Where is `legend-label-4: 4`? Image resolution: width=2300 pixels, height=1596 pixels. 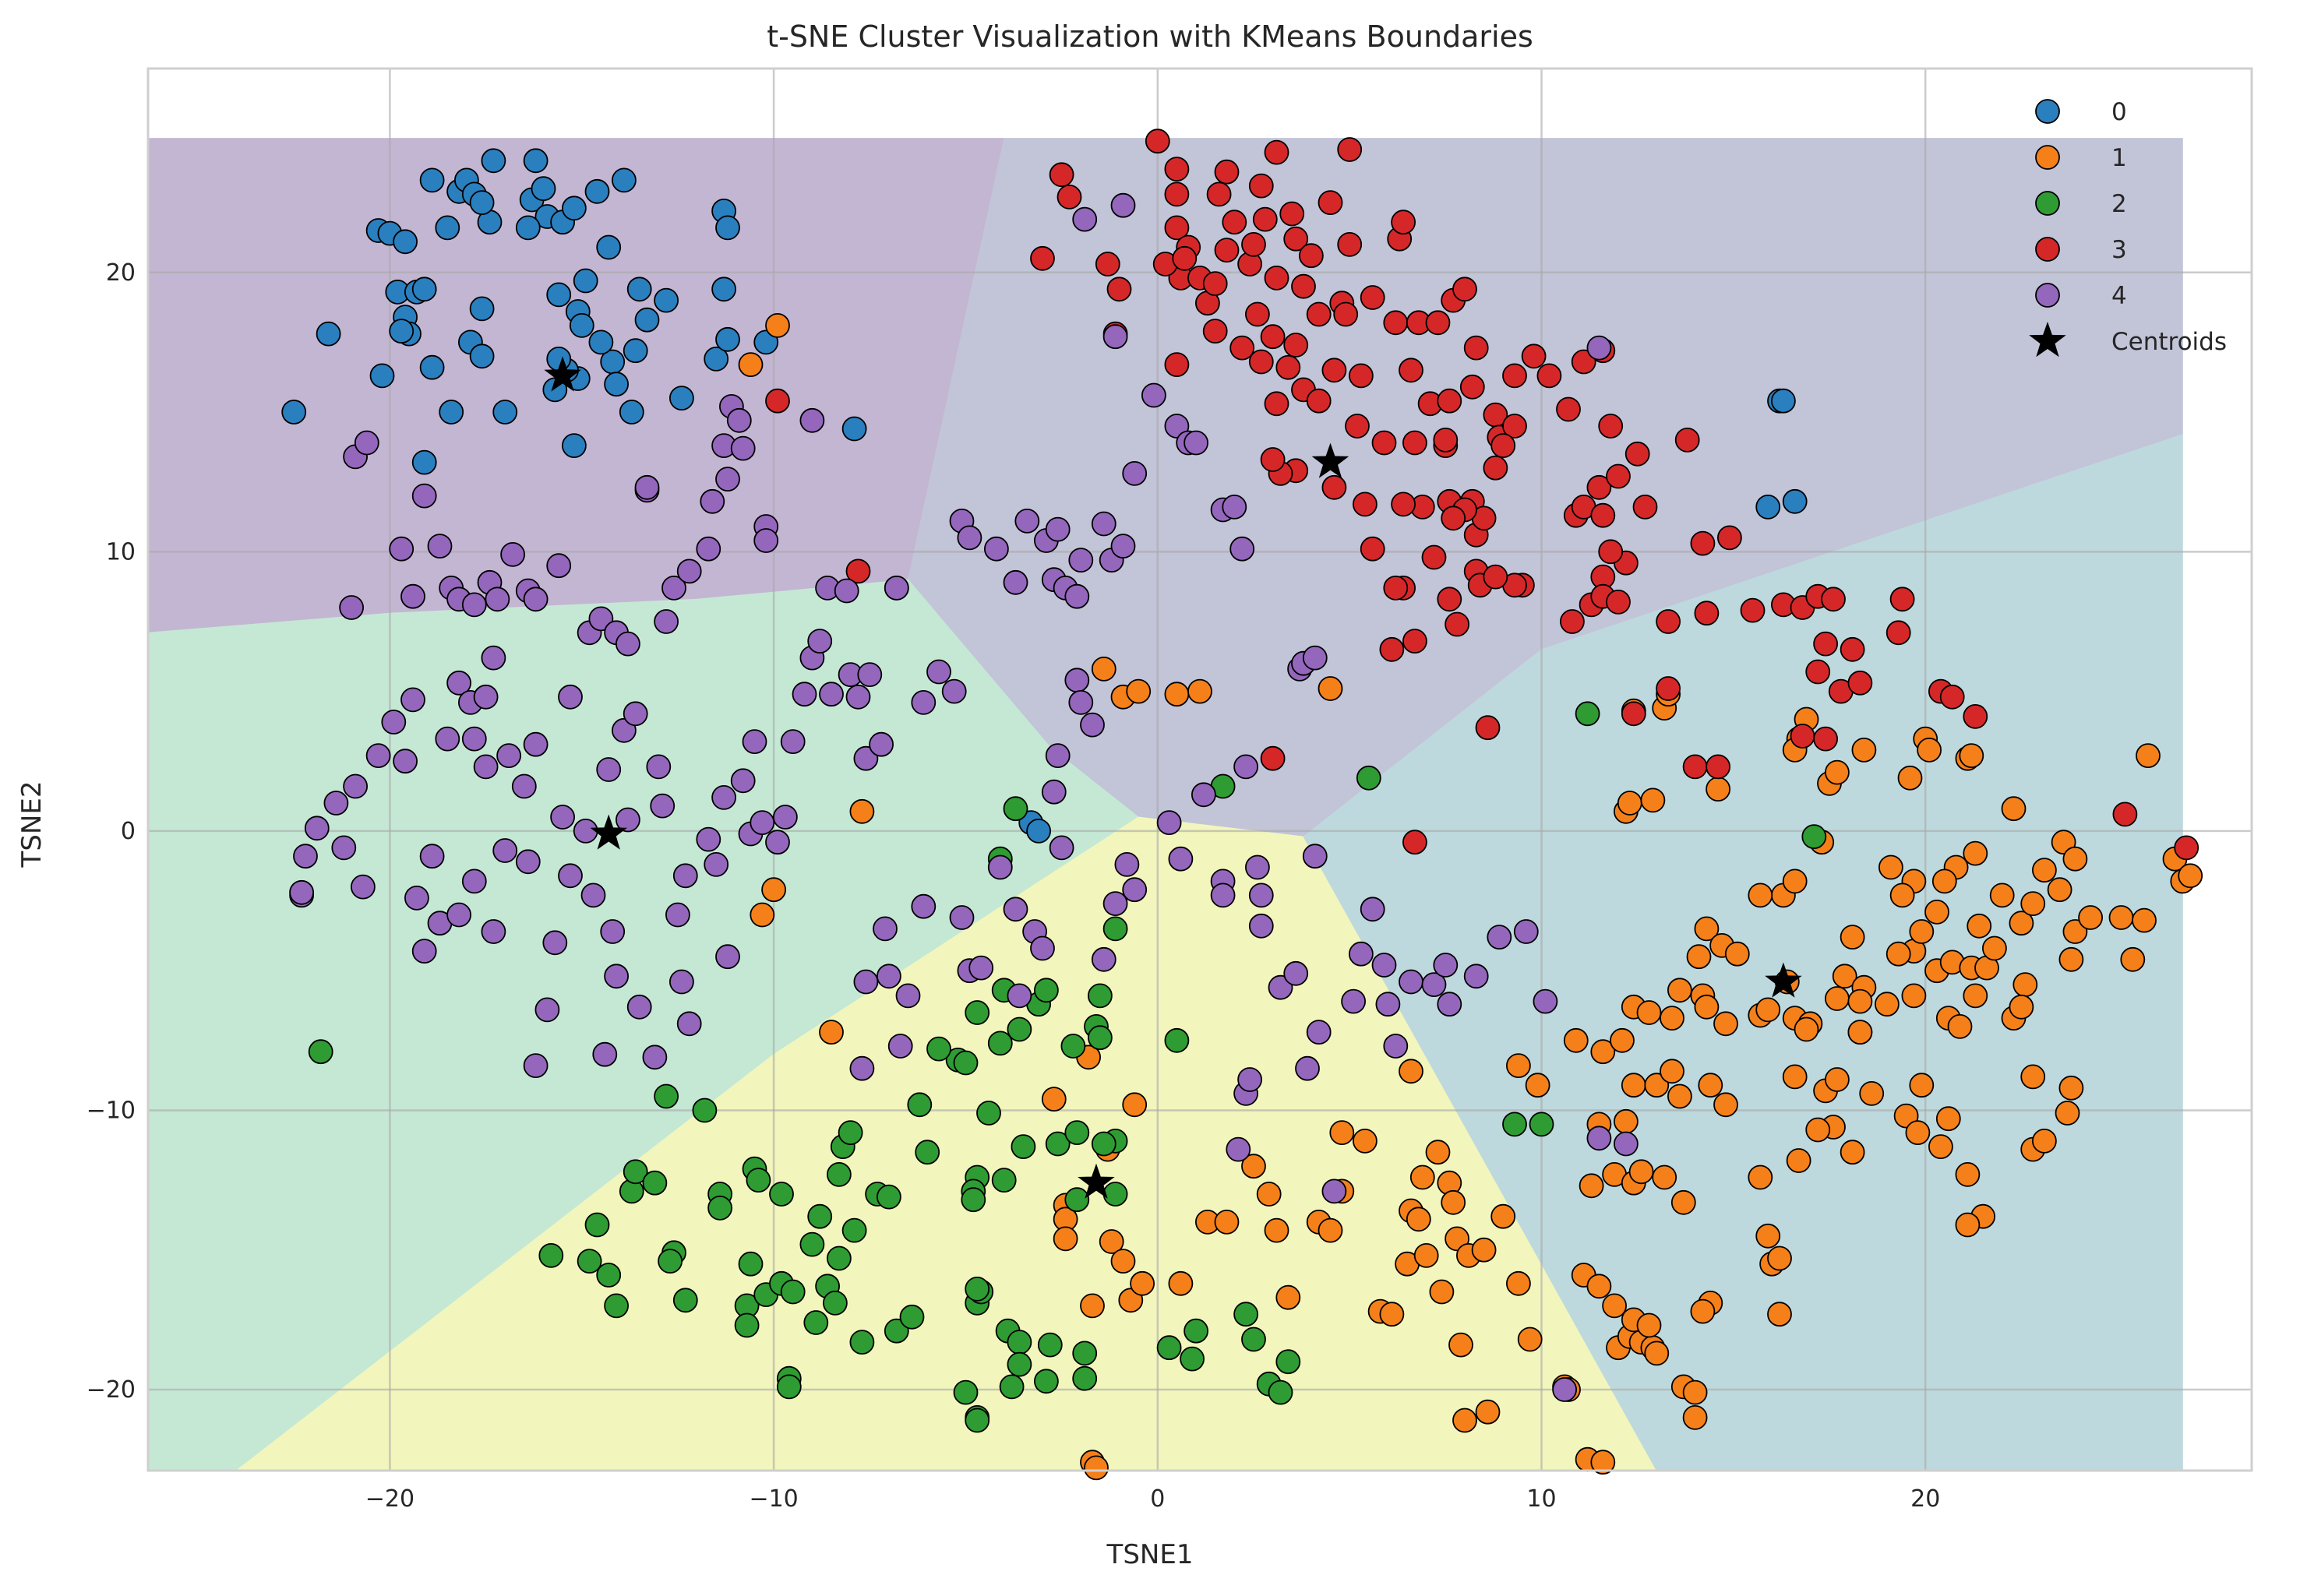 legend-label-4: 4 is located at coordinates (2119, 296).